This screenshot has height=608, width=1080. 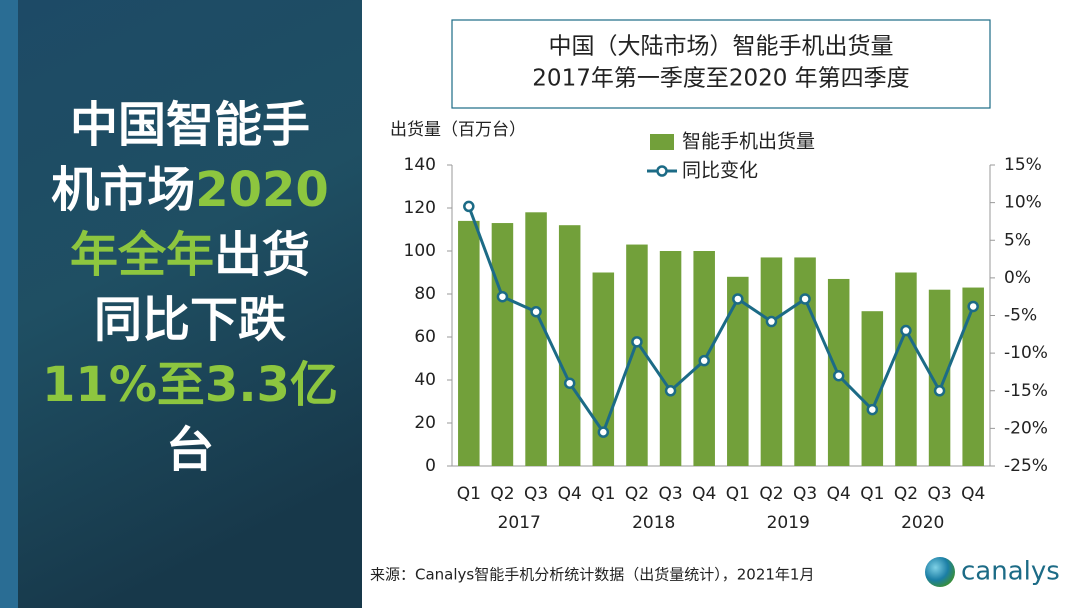 I want to click on headline-line: 台, so click(x=190, y=450).